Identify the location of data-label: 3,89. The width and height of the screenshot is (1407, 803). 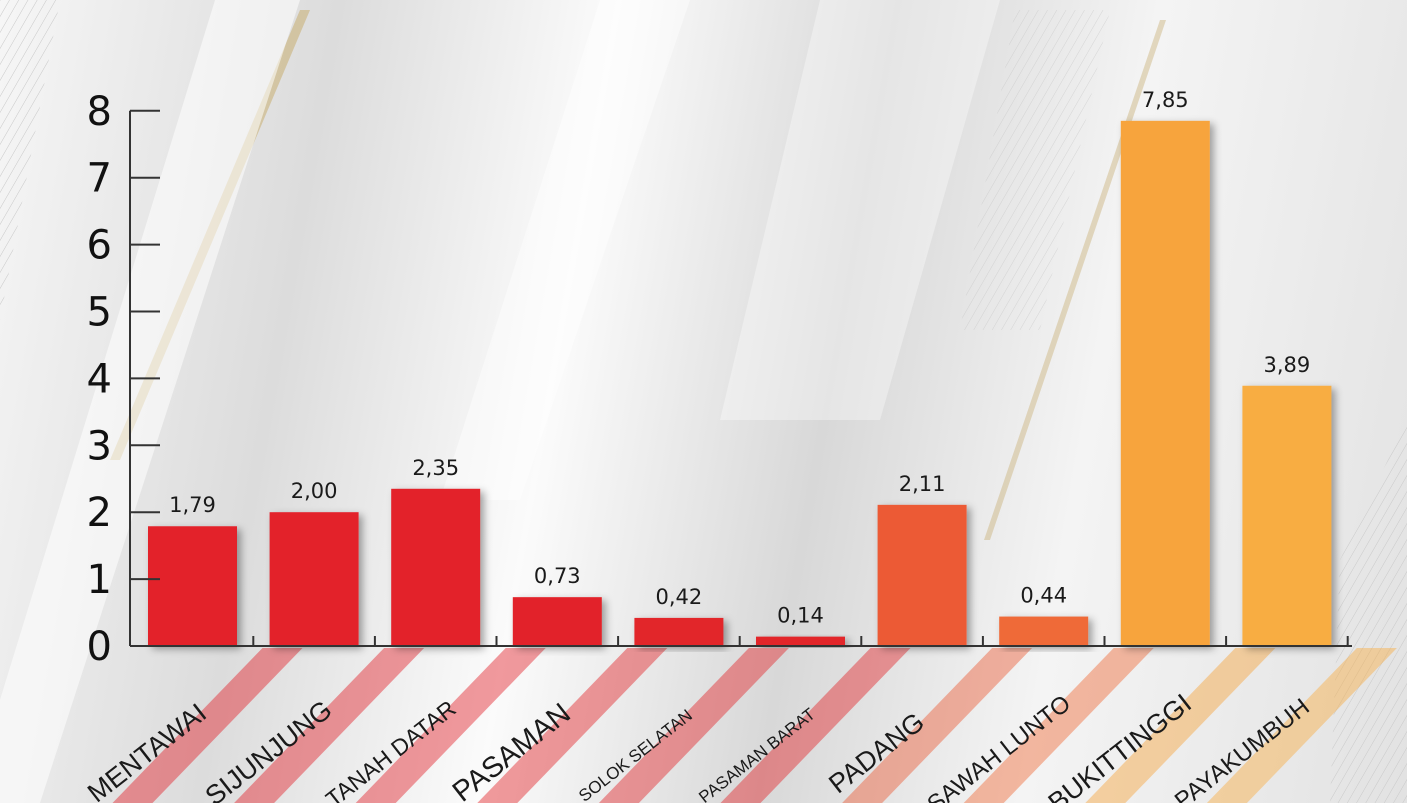
(1287, 365).